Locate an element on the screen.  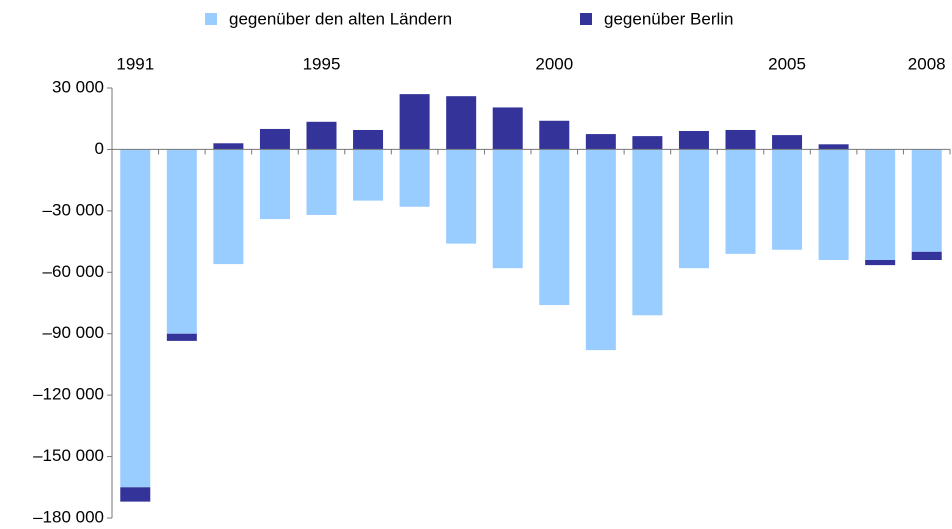
x-tick-label: 2000 is located at coordinates (554, 63).